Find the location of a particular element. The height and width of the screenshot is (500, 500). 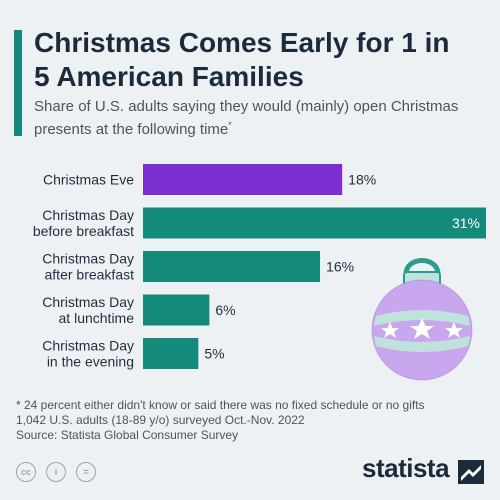

category-label-4: Christmas Day in the evening is located at coordinates (88, 354).